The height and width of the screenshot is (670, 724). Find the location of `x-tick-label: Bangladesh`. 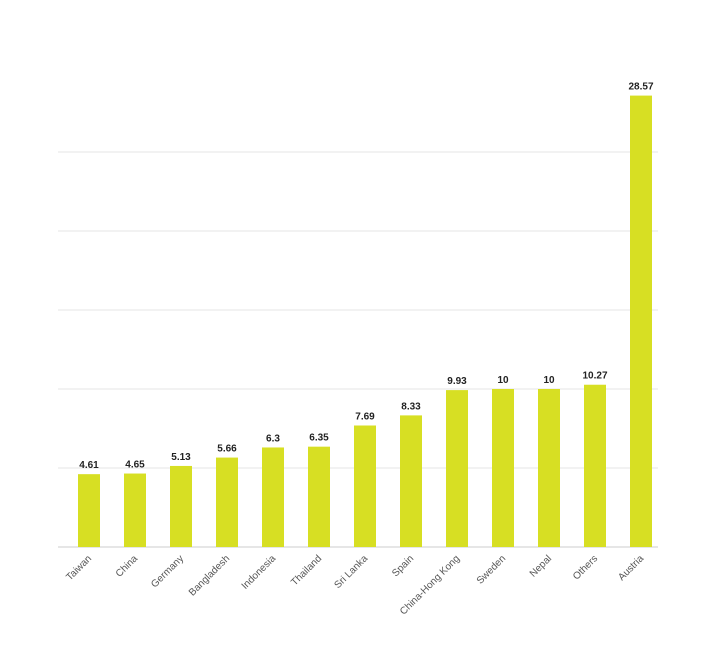

x-tick-label: Bangladesh is located at coordinates (209, 575).